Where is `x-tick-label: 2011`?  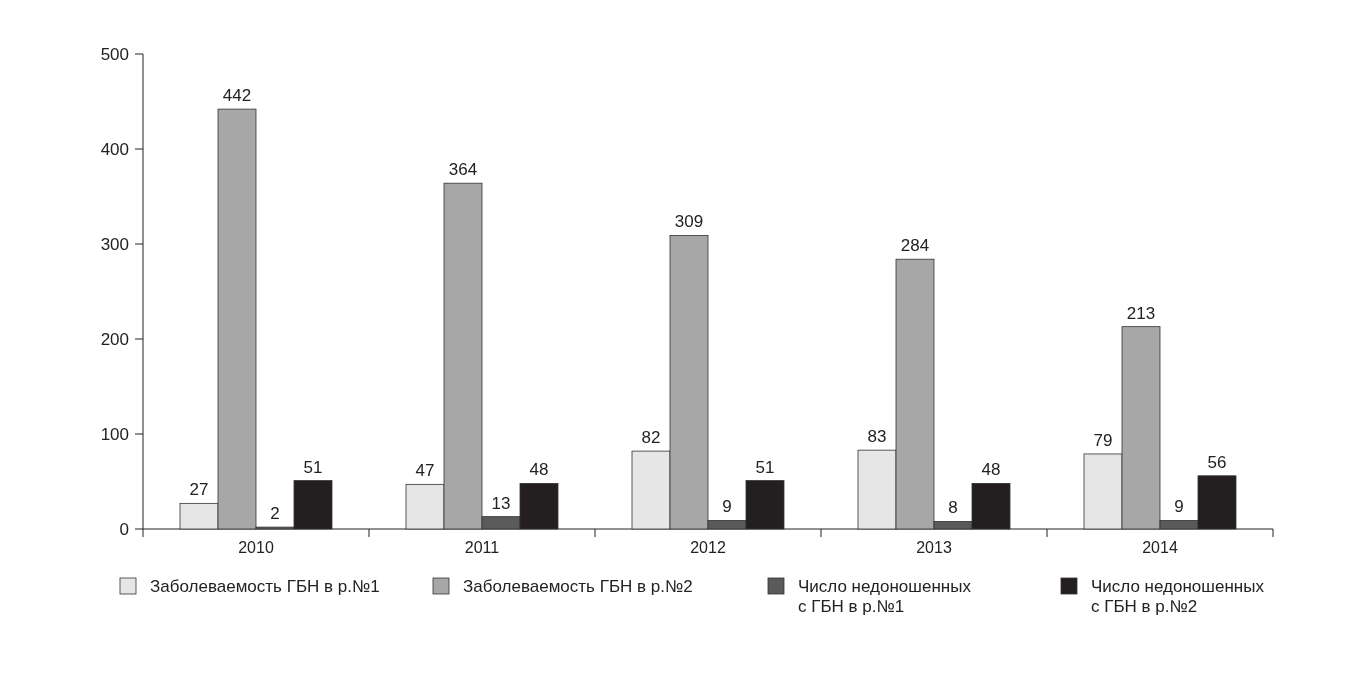 x-tick-label: 2011 is located at coordinates (482, 547).